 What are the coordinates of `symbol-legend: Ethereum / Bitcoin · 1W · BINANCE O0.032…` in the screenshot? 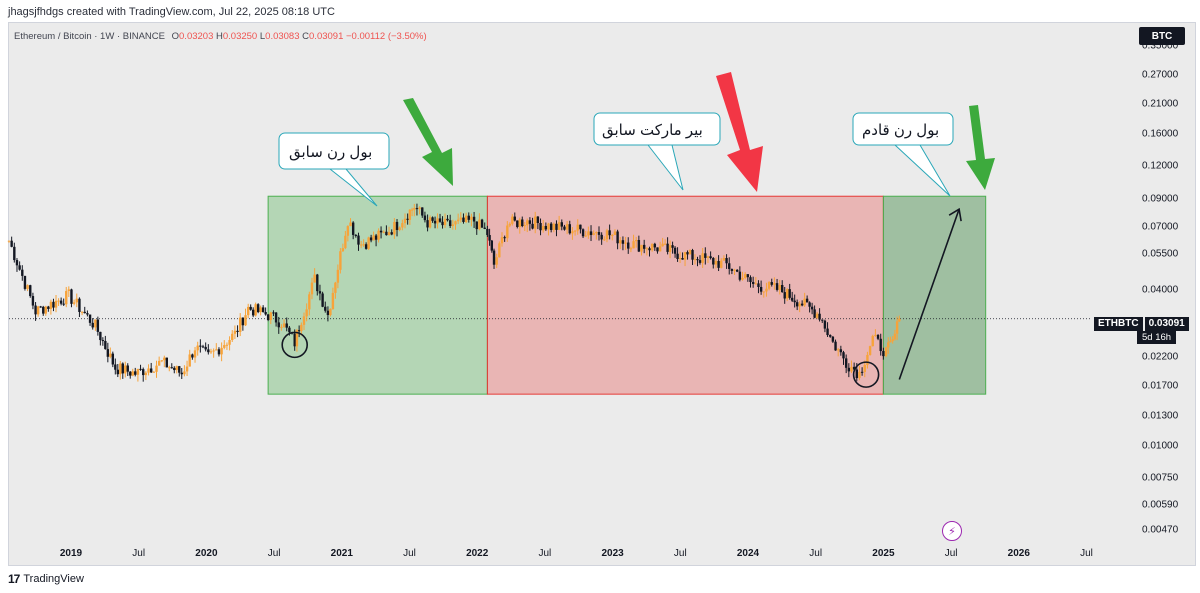 It's located at (220, 36).